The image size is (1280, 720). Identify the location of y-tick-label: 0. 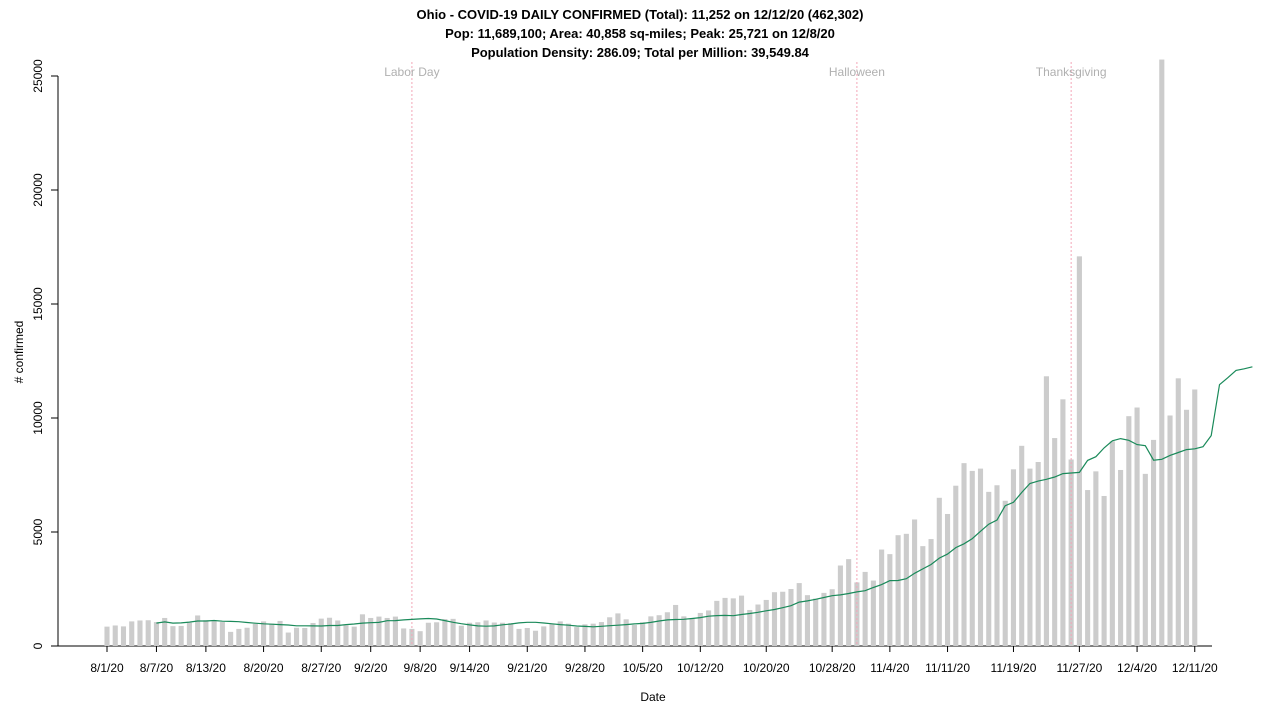
(38, 645).